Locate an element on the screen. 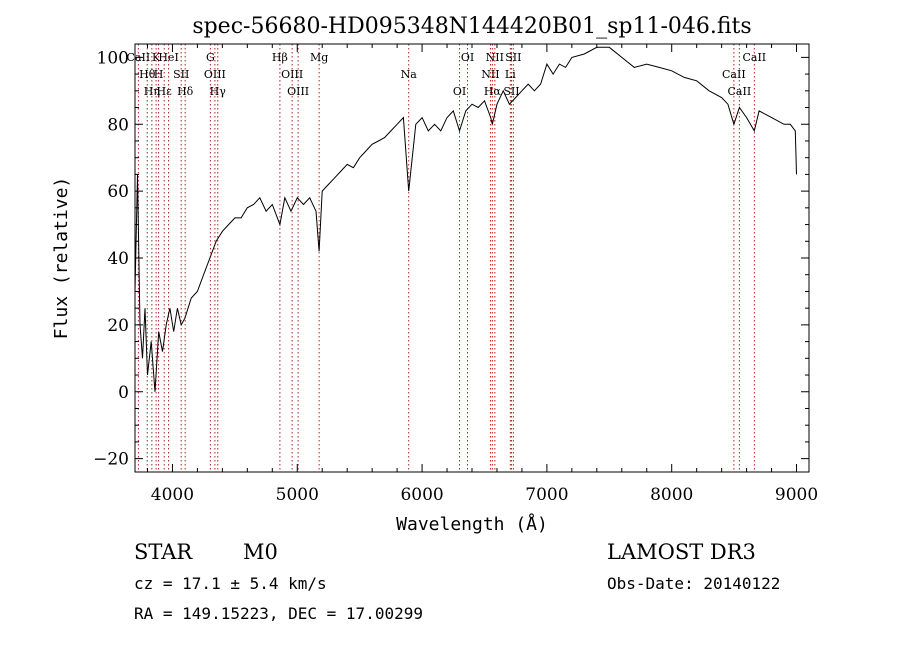  y-tick-label: 20 is located at coordinates (118, 326).